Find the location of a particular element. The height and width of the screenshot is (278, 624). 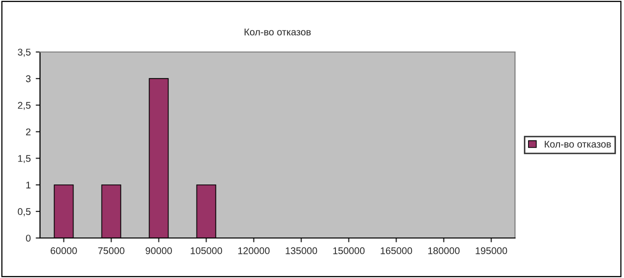

y-tick-label: 2,5 is located at coordinates (24, 106).